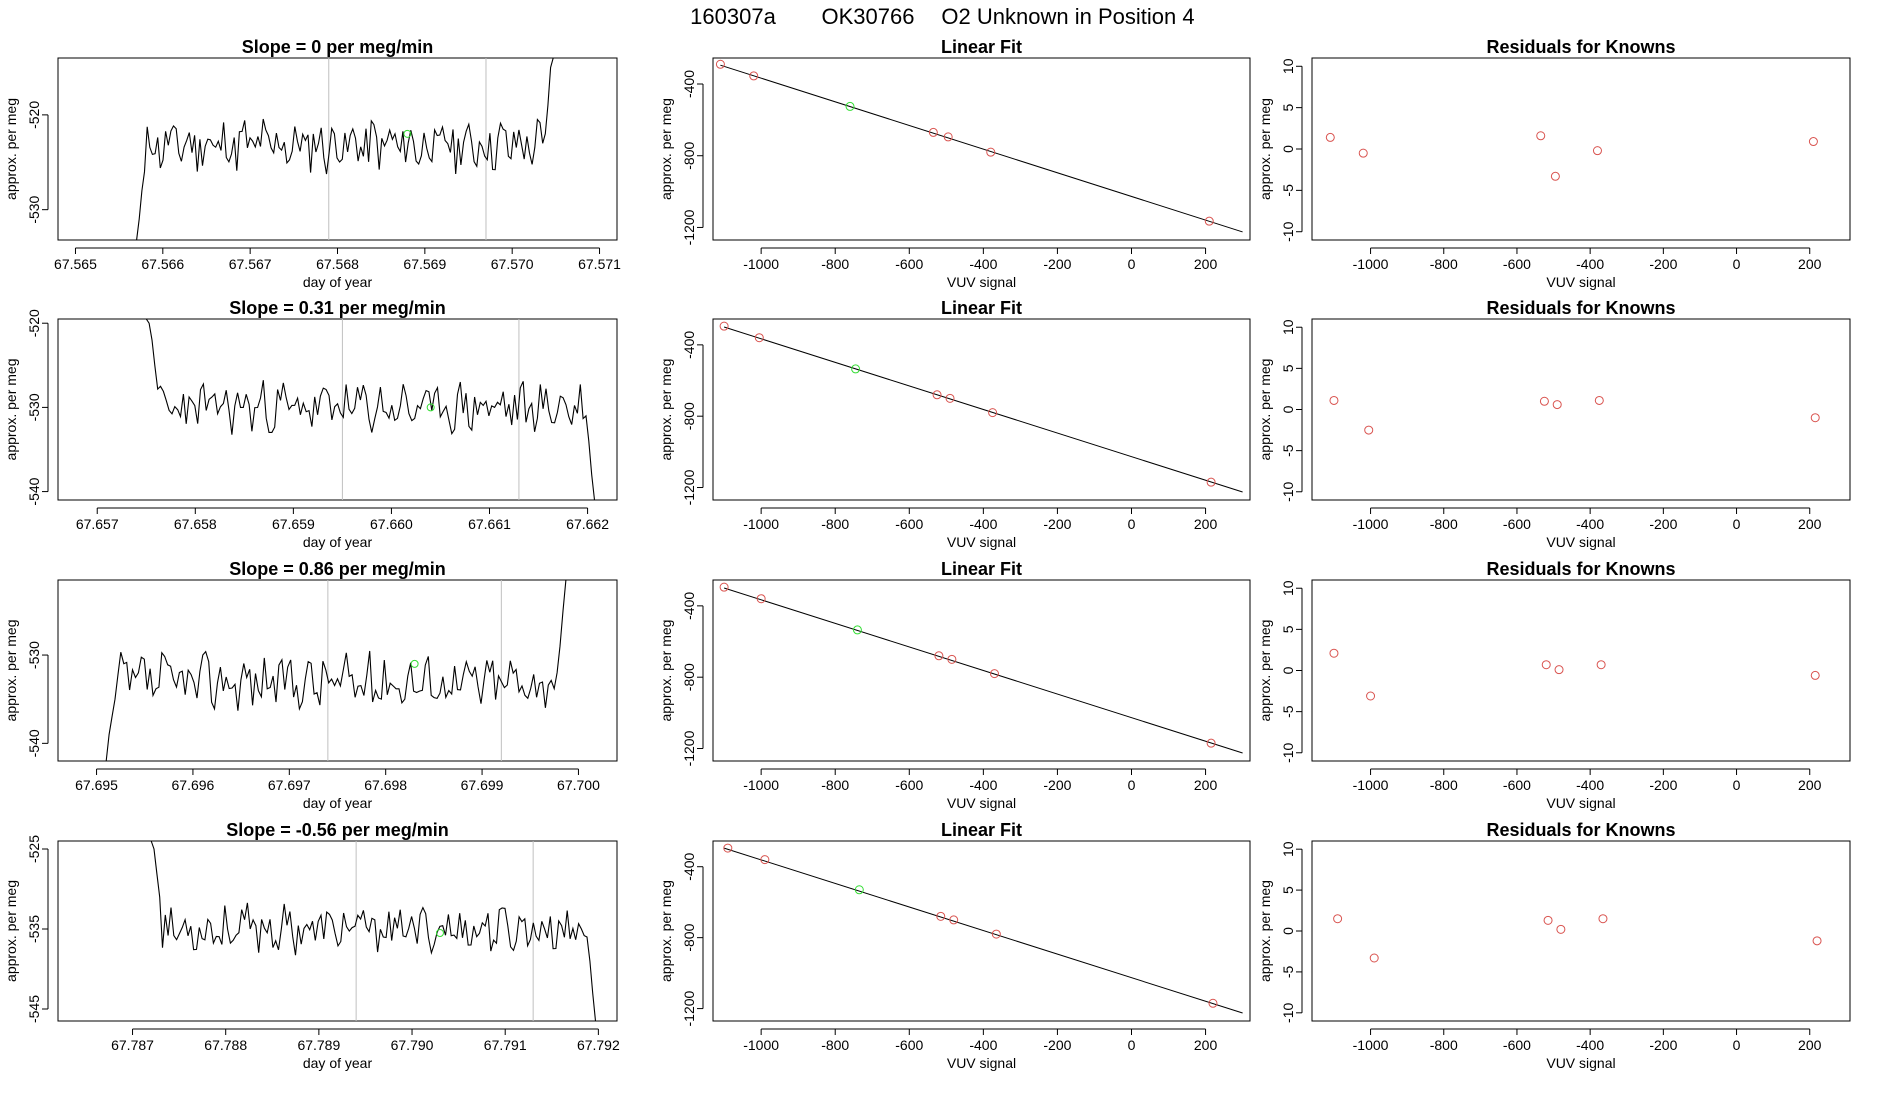 This screenshot has width=1900, height=1100. I want to click on figure-title-date: 160307a, so click(733, 16).